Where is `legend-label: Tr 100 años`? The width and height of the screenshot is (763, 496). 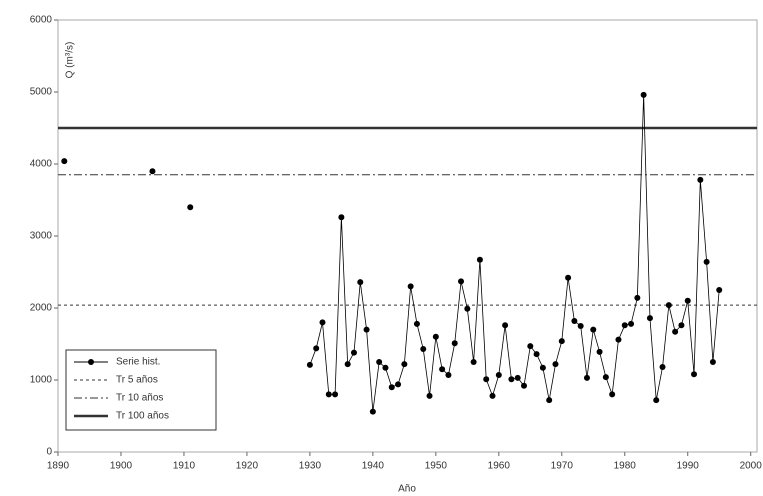
legend-label: Tr 100 años is located at coordinates (142, 416).